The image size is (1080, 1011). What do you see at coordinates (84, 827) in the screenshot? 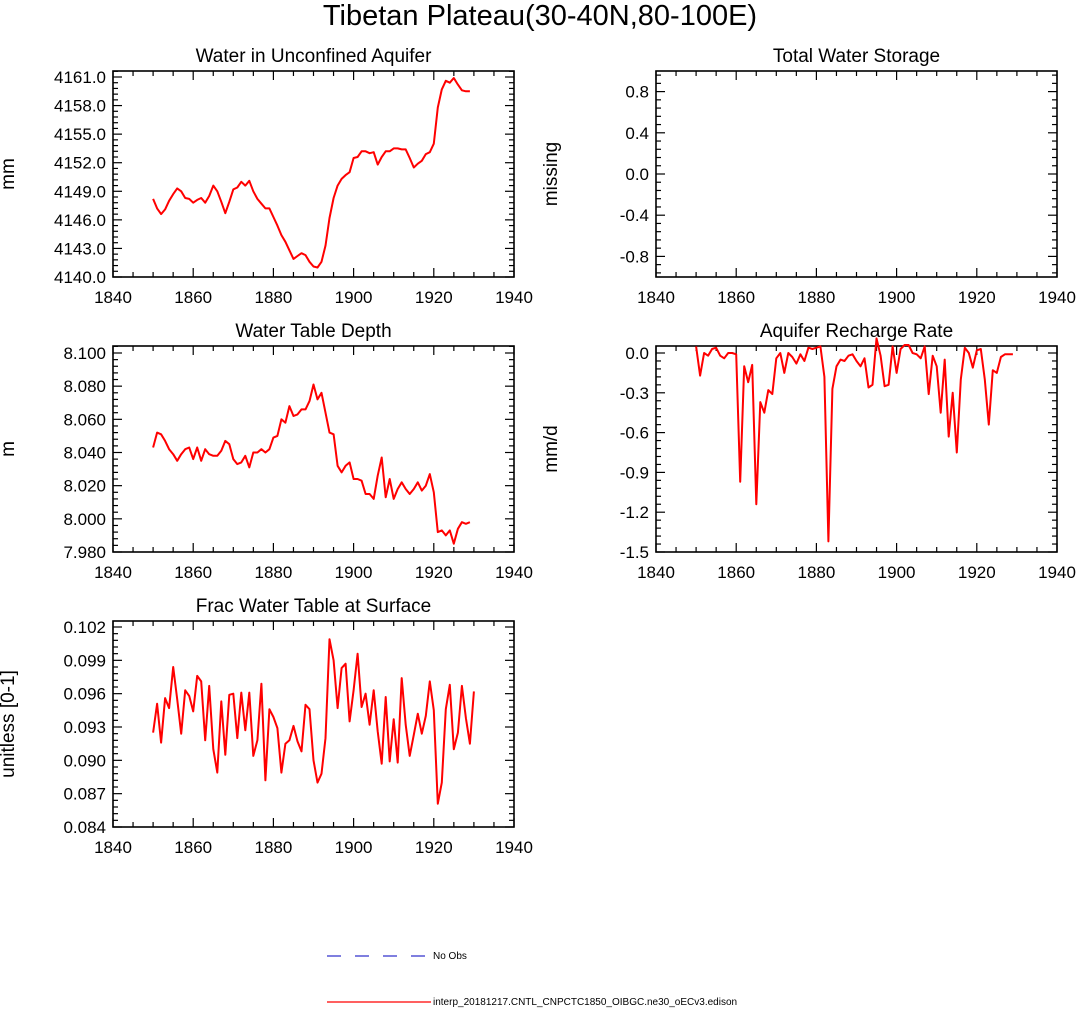
I see `y-tick-label: 0.084` at bounding box center [84, 827].